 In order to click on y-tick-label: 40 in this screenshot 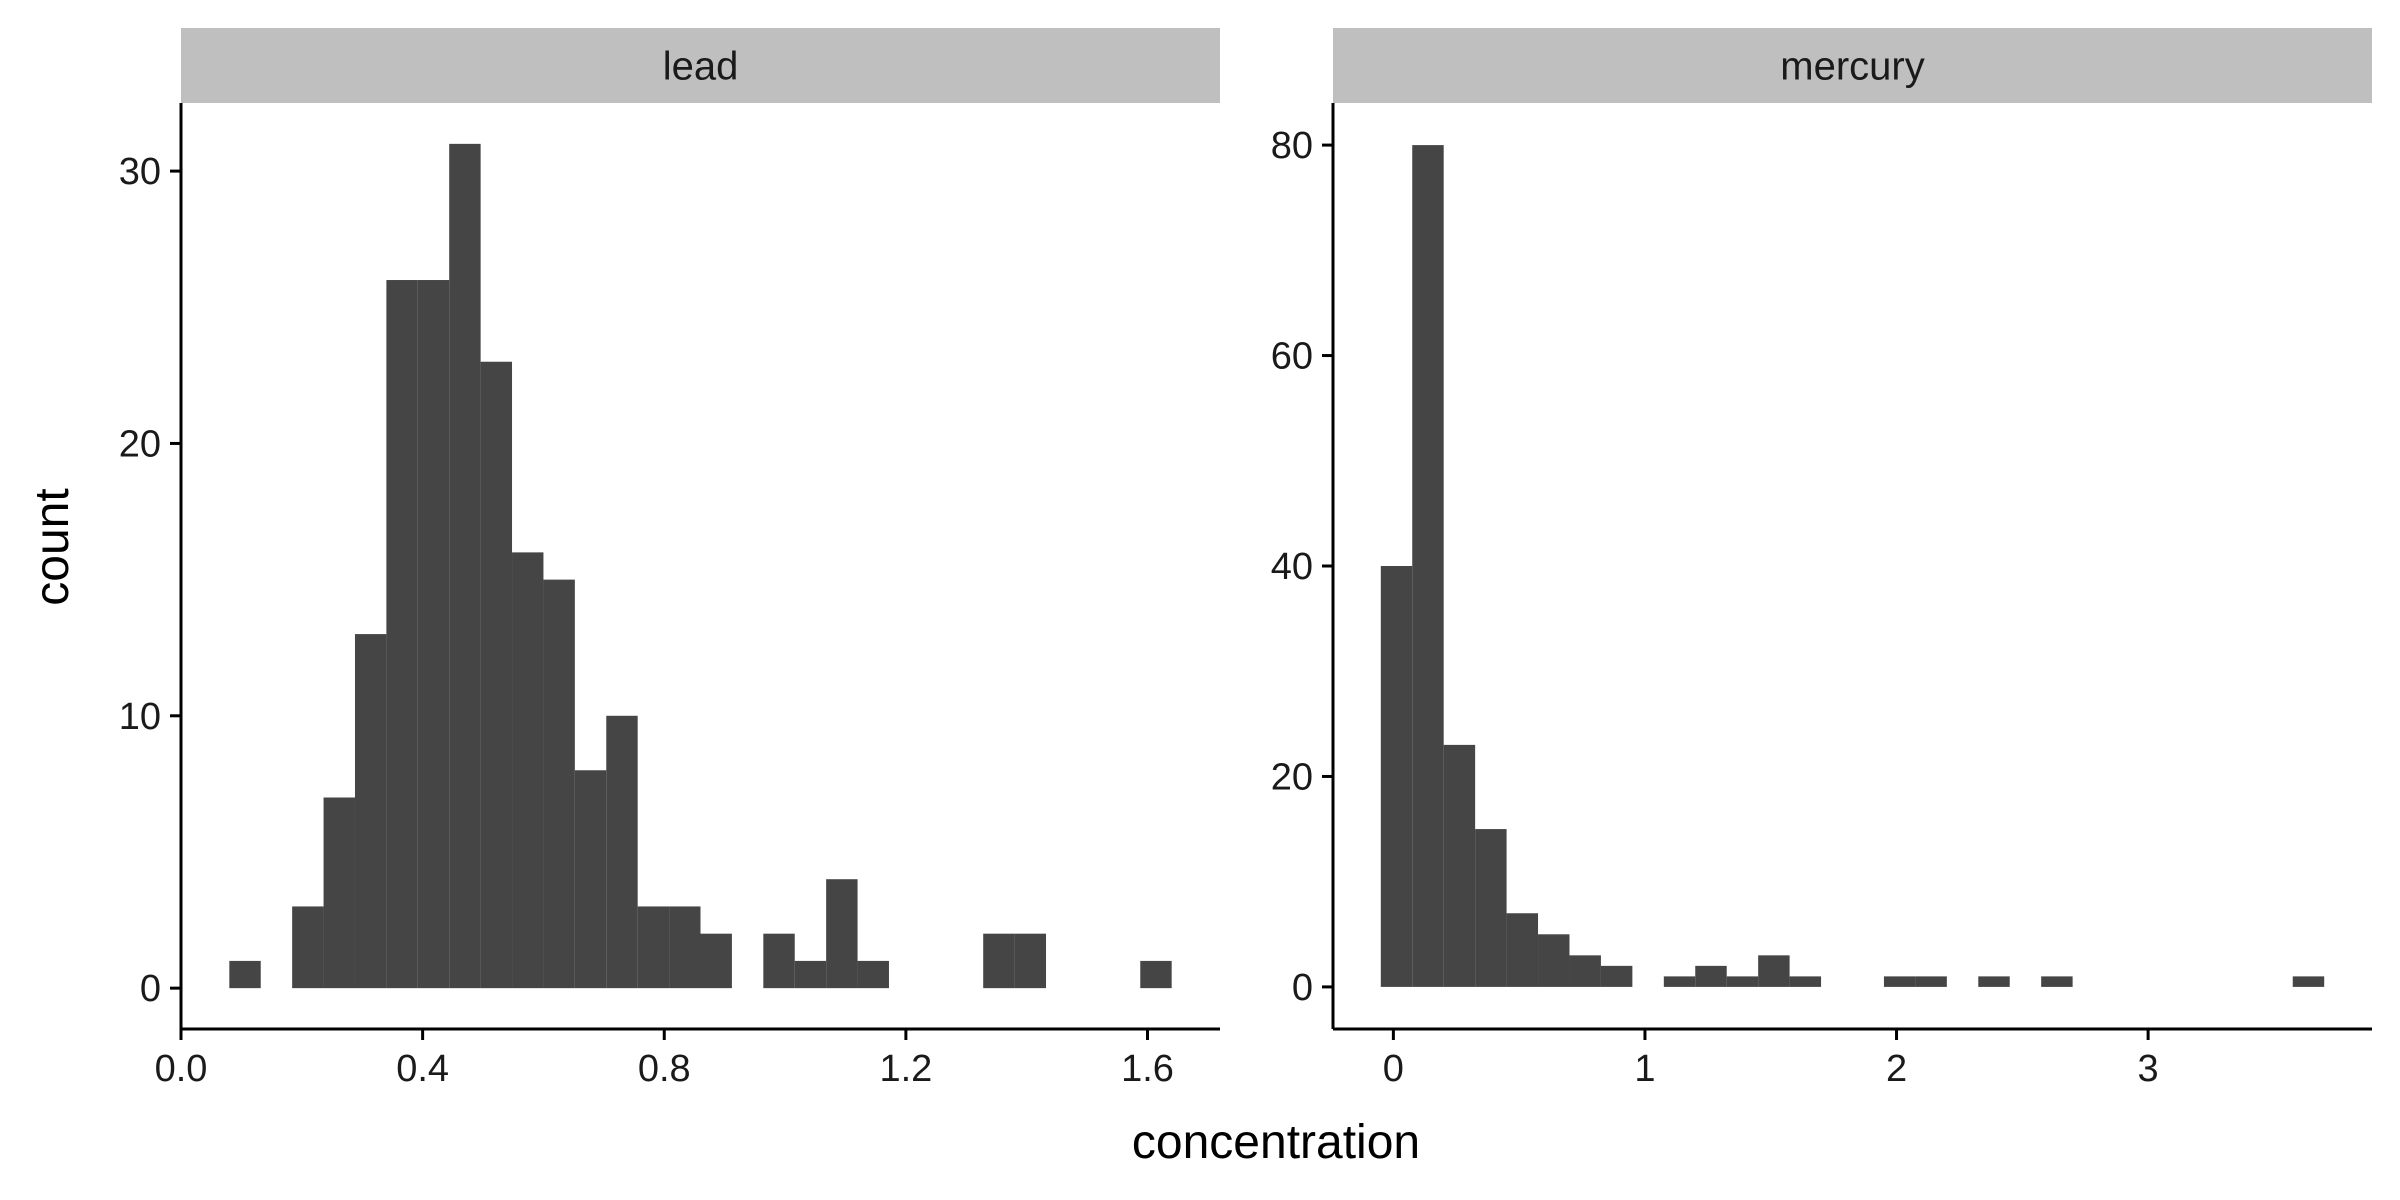, I will do `click(1292, 567)`.